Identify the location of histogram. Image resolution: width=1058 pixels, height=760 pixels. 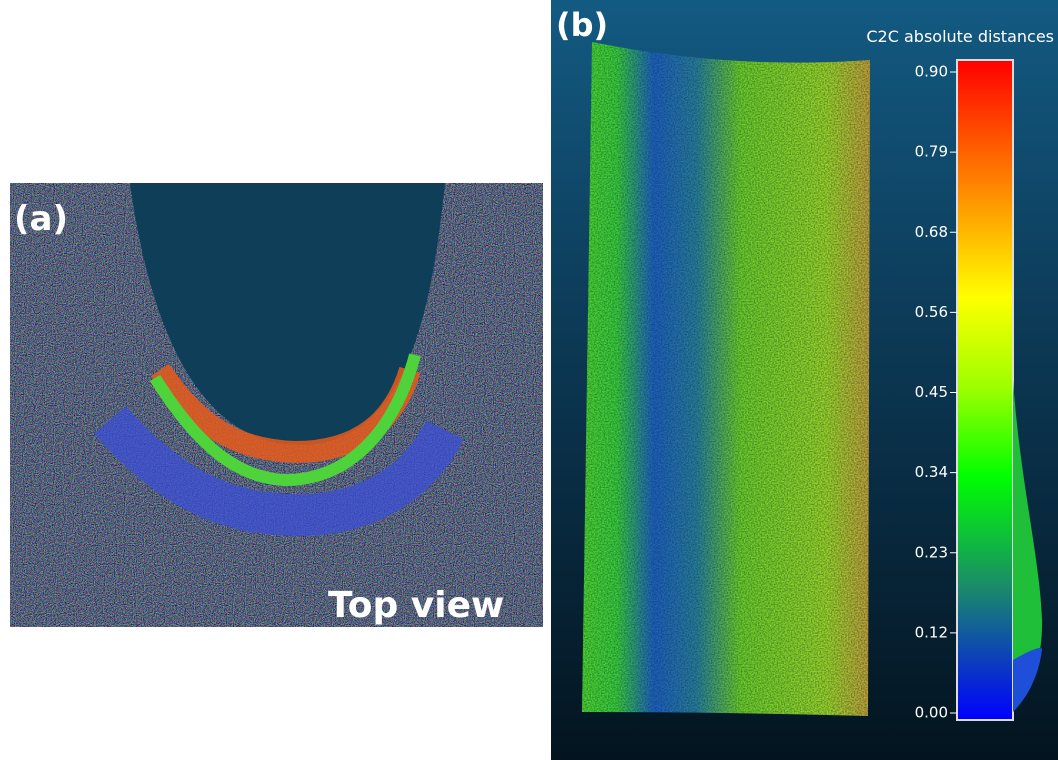
(1028, 546).